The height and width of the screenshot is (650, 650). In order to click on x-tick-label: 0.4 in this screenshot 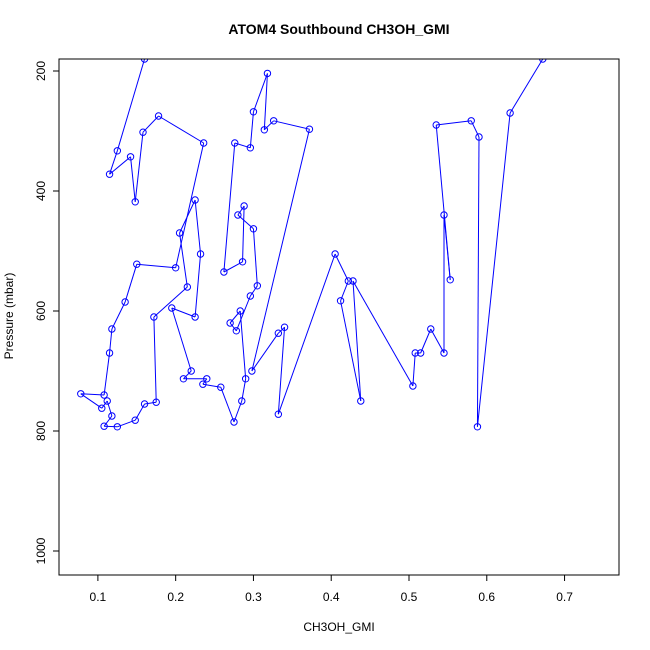, I will do `click(331, 597)`.